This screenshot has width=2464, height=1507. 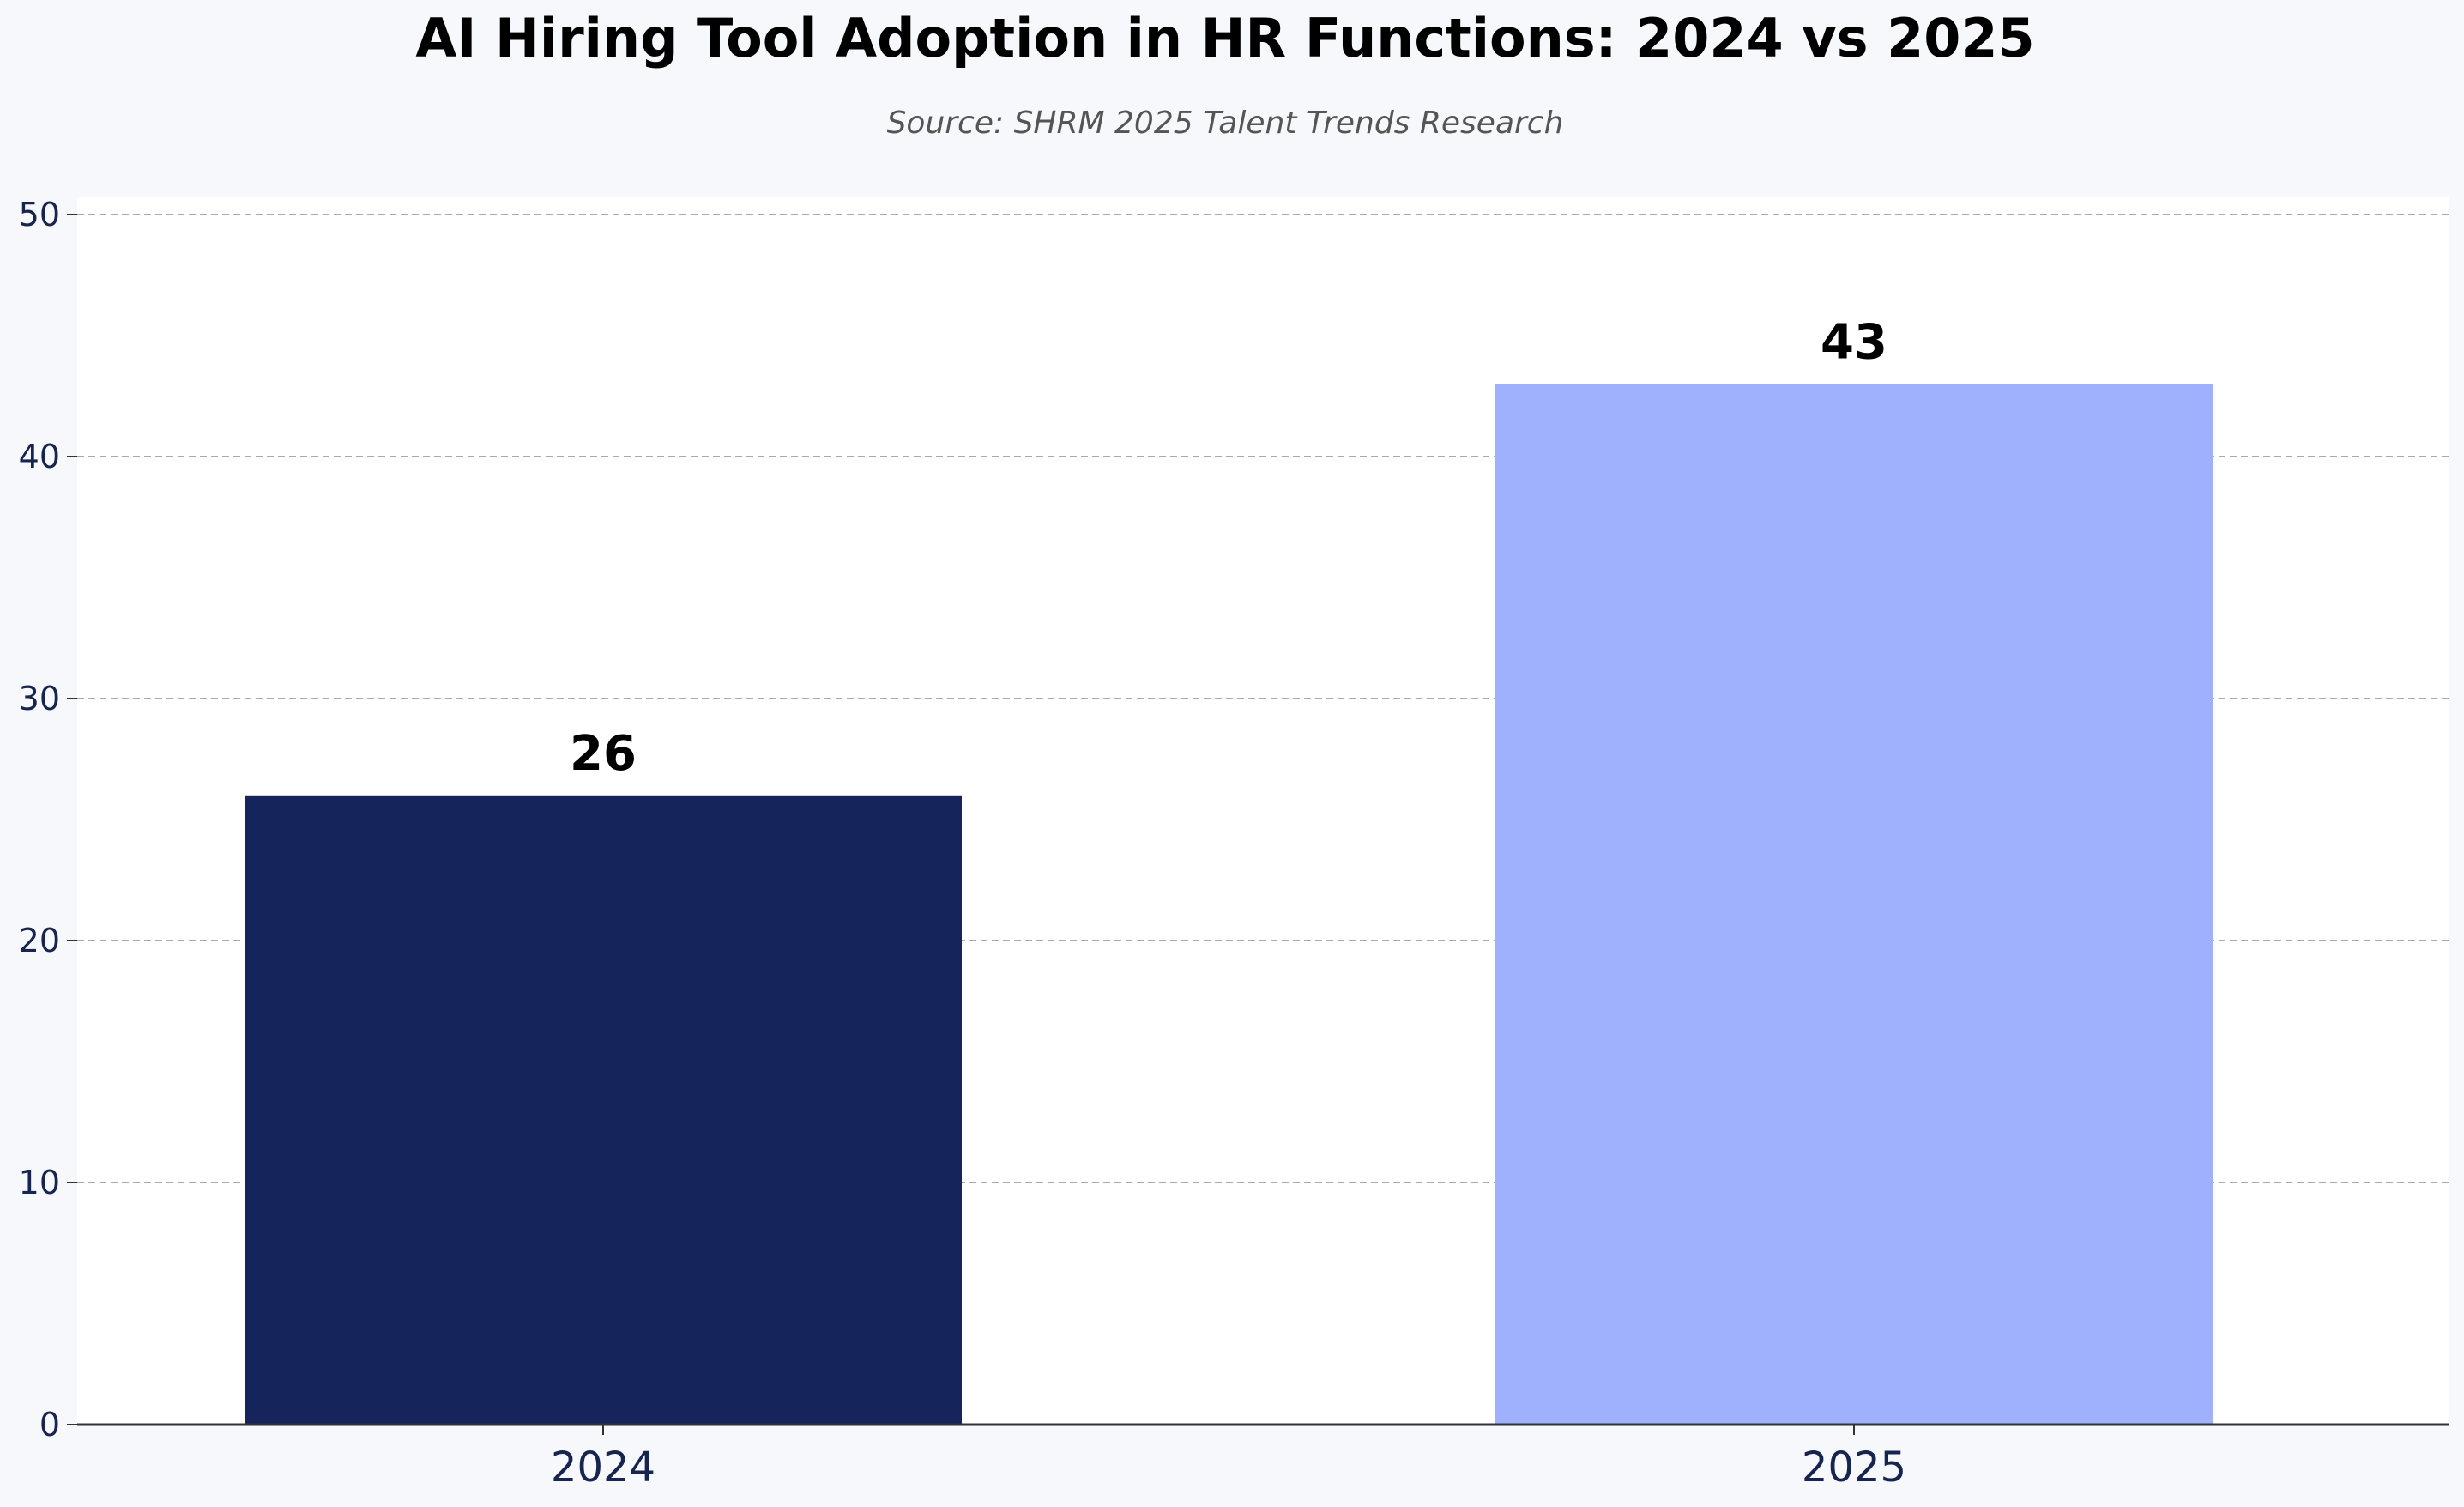 I want to click on y-tick-label: 20, so click(x=39, y=940).